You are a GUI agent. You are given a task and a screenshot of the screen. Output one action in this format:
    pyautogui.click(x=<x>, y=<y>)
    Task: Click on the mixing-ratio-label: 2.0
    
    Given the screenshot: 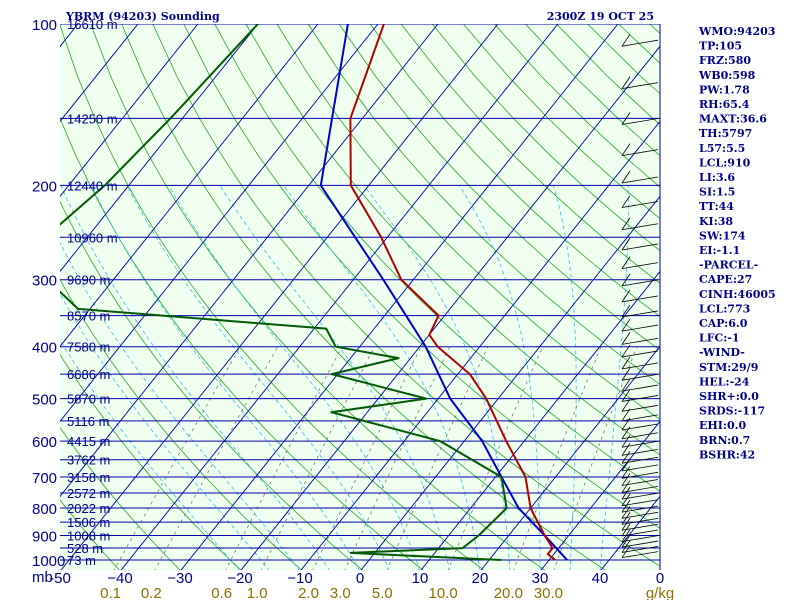 What is the action you would take?
    pyautogui.click(x=308, y=592)
    